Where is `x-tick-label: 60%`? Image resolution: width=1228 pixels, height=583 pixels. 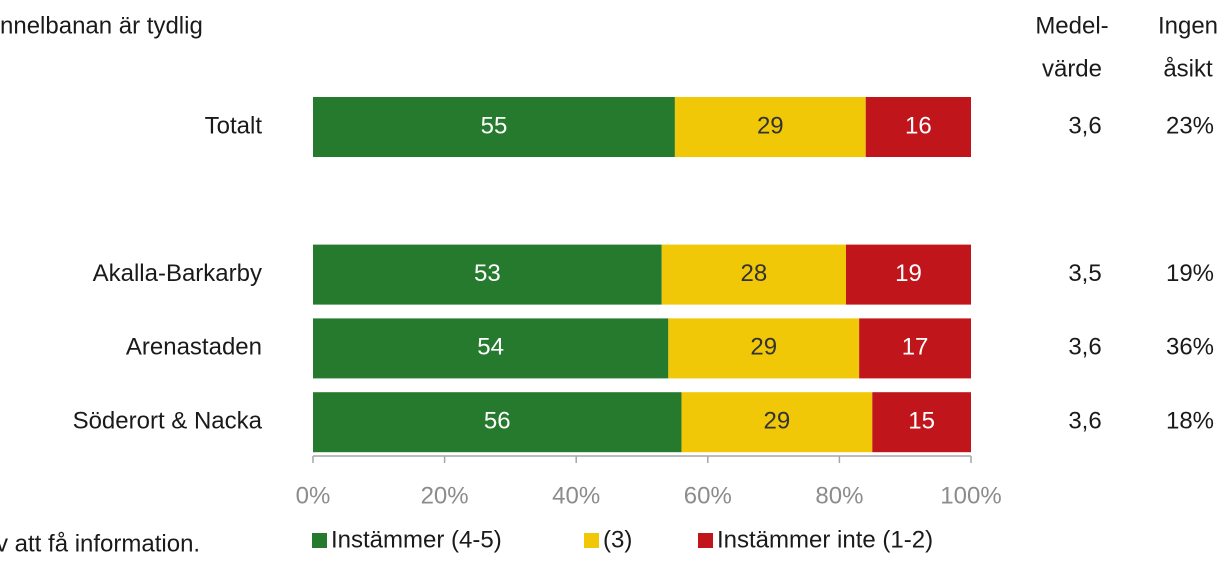 x-tick-label: 60% is located at coordinates (708, 495).